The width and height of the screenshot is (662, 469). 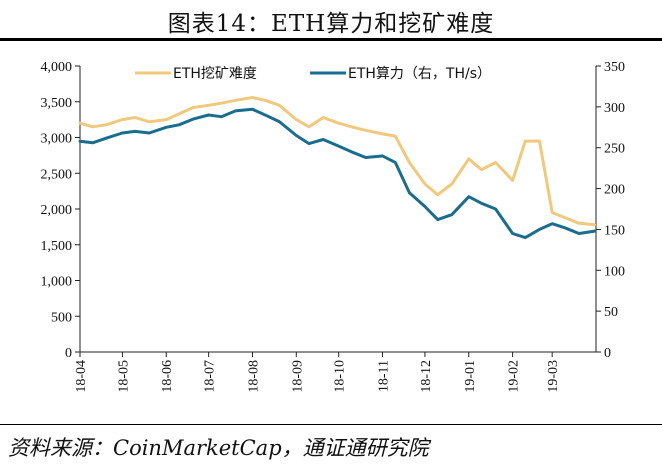 I want to click on left-tick-label: 2,000, so click(x=57, y=210).